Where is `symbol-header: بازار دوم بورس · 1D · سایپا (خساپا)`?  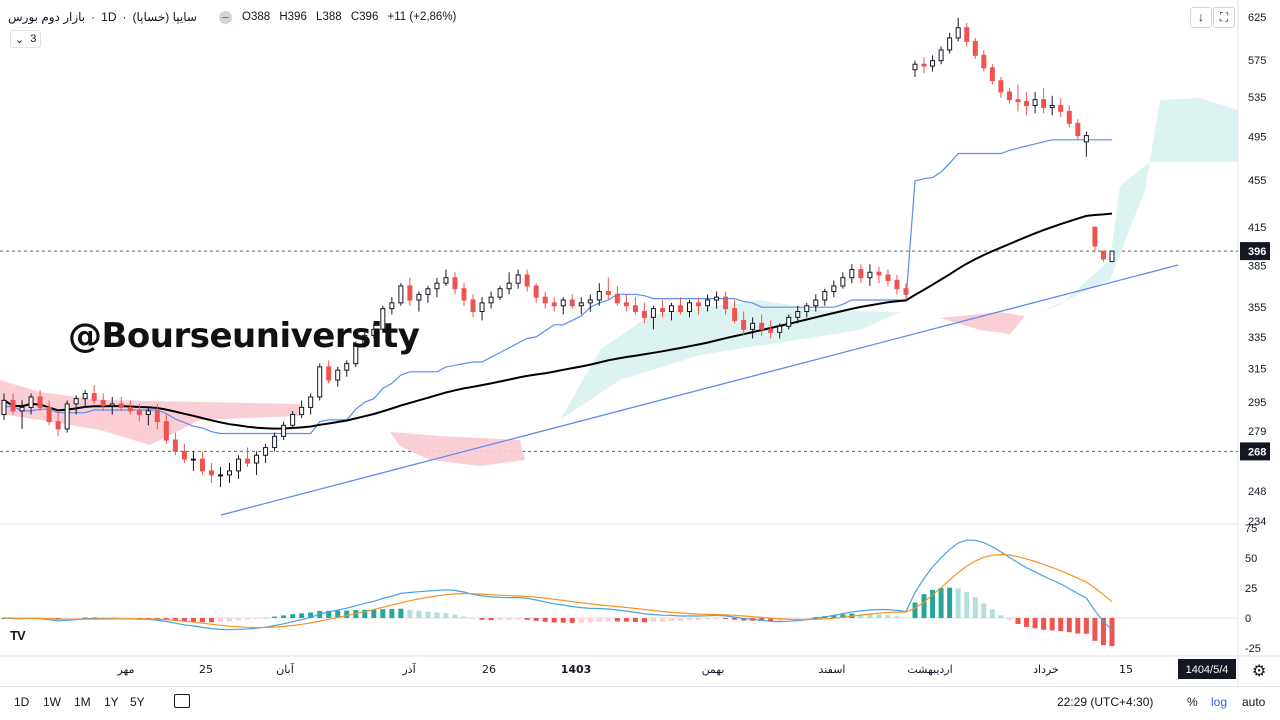 symbol-header: بازار دوم بورس · 1D · سایپا (خساپا) is located at coordinates (102, 17).